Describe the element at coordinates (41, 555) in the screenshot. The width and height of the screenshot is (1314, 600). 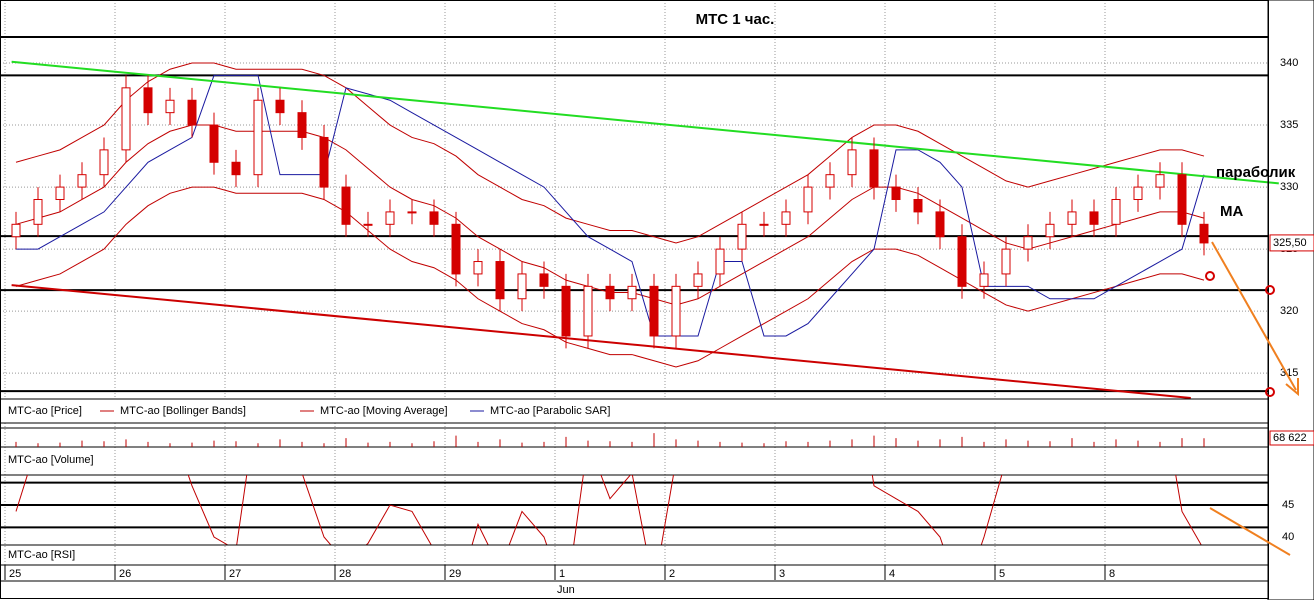
I see `panel-label: MTC-ao [RSI]` at that location.